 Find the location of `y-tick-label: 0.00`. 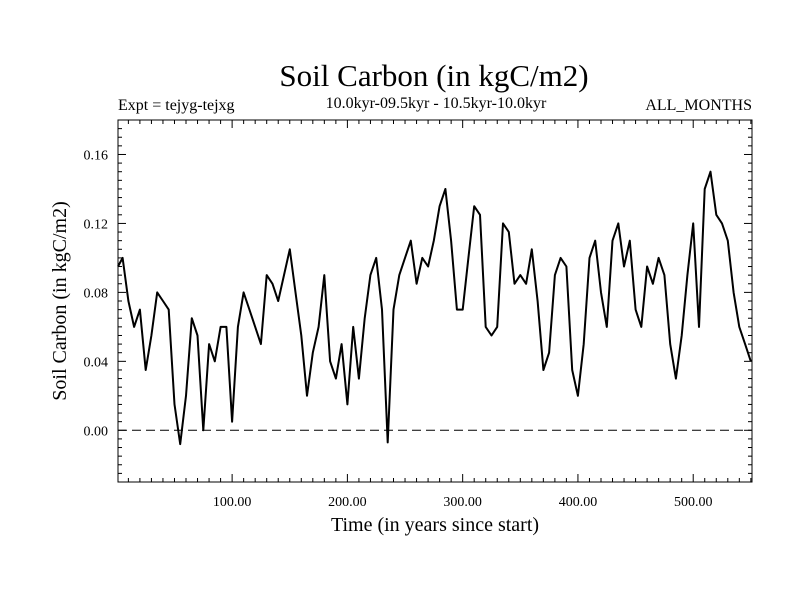

y-tick-label: 0.00 is located at coordinates (96, 431).